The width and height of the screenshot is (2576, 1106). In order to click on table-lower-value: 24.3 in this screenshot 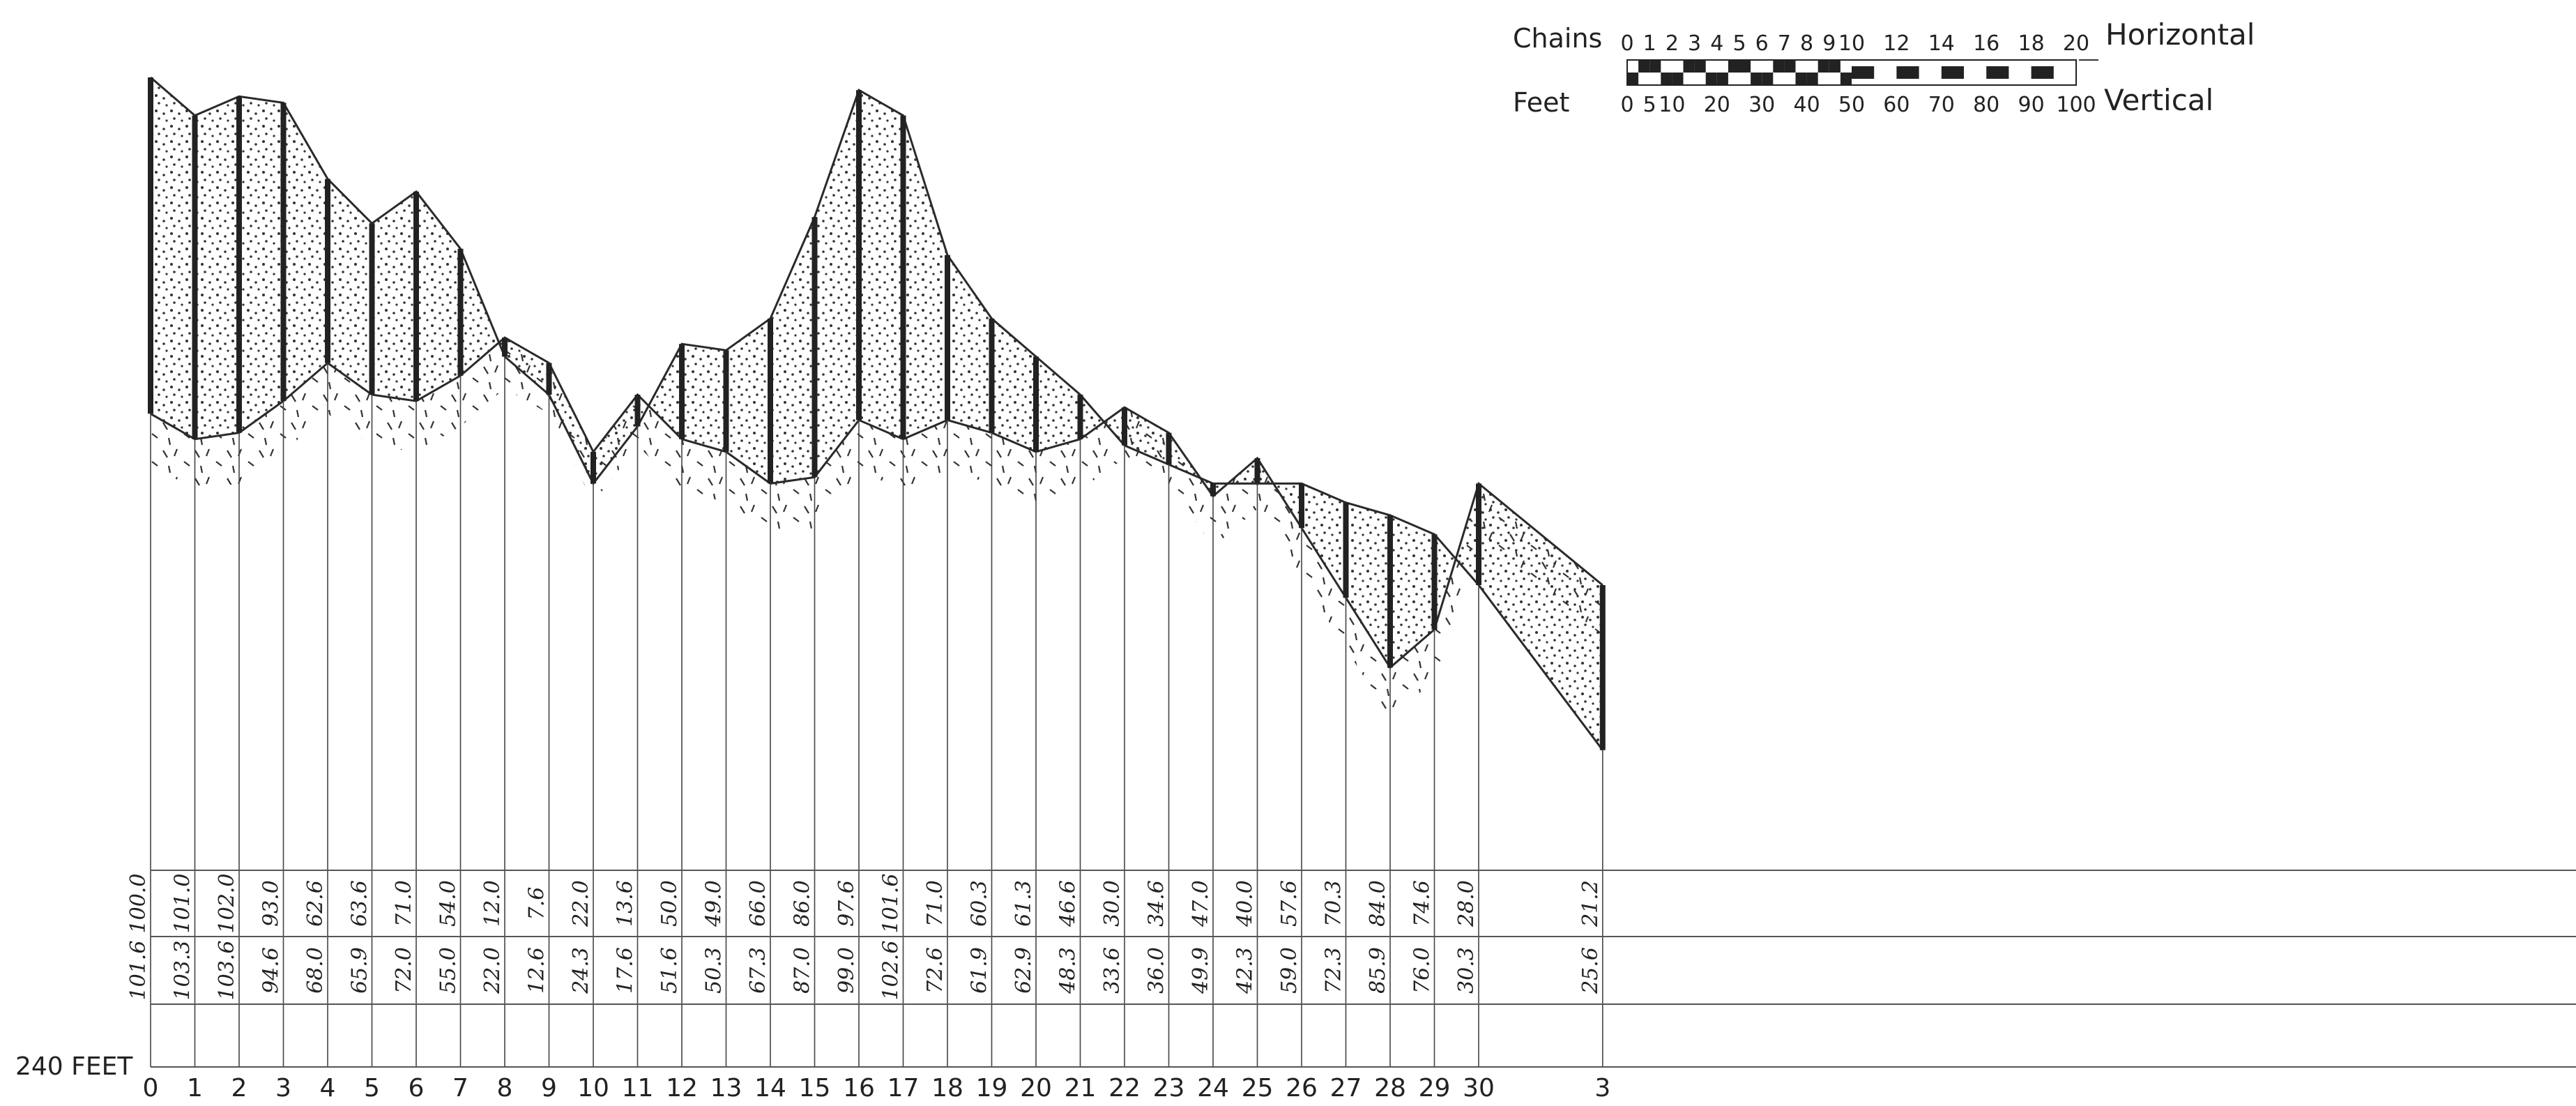, I will do `click(581, 970)`.